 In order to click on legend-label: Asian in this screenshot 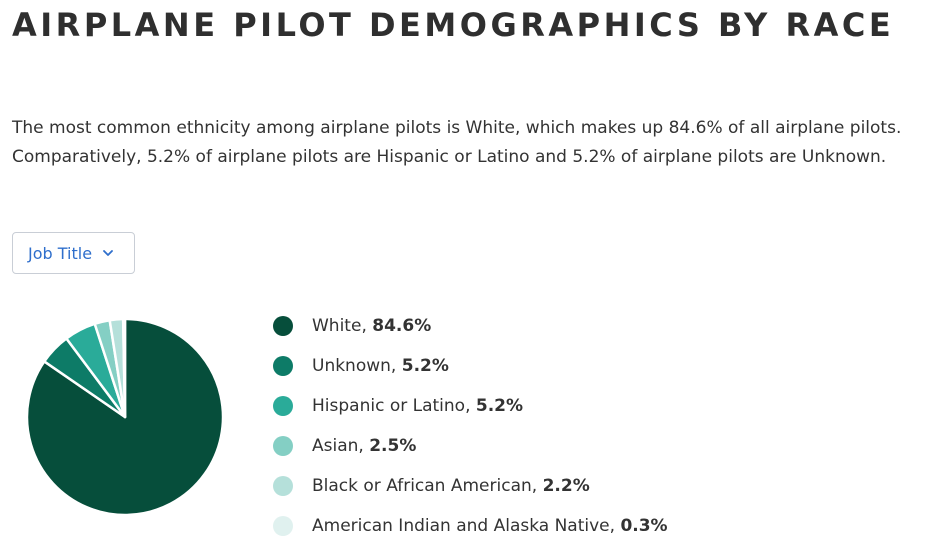, I will do `click(335, 446)`.